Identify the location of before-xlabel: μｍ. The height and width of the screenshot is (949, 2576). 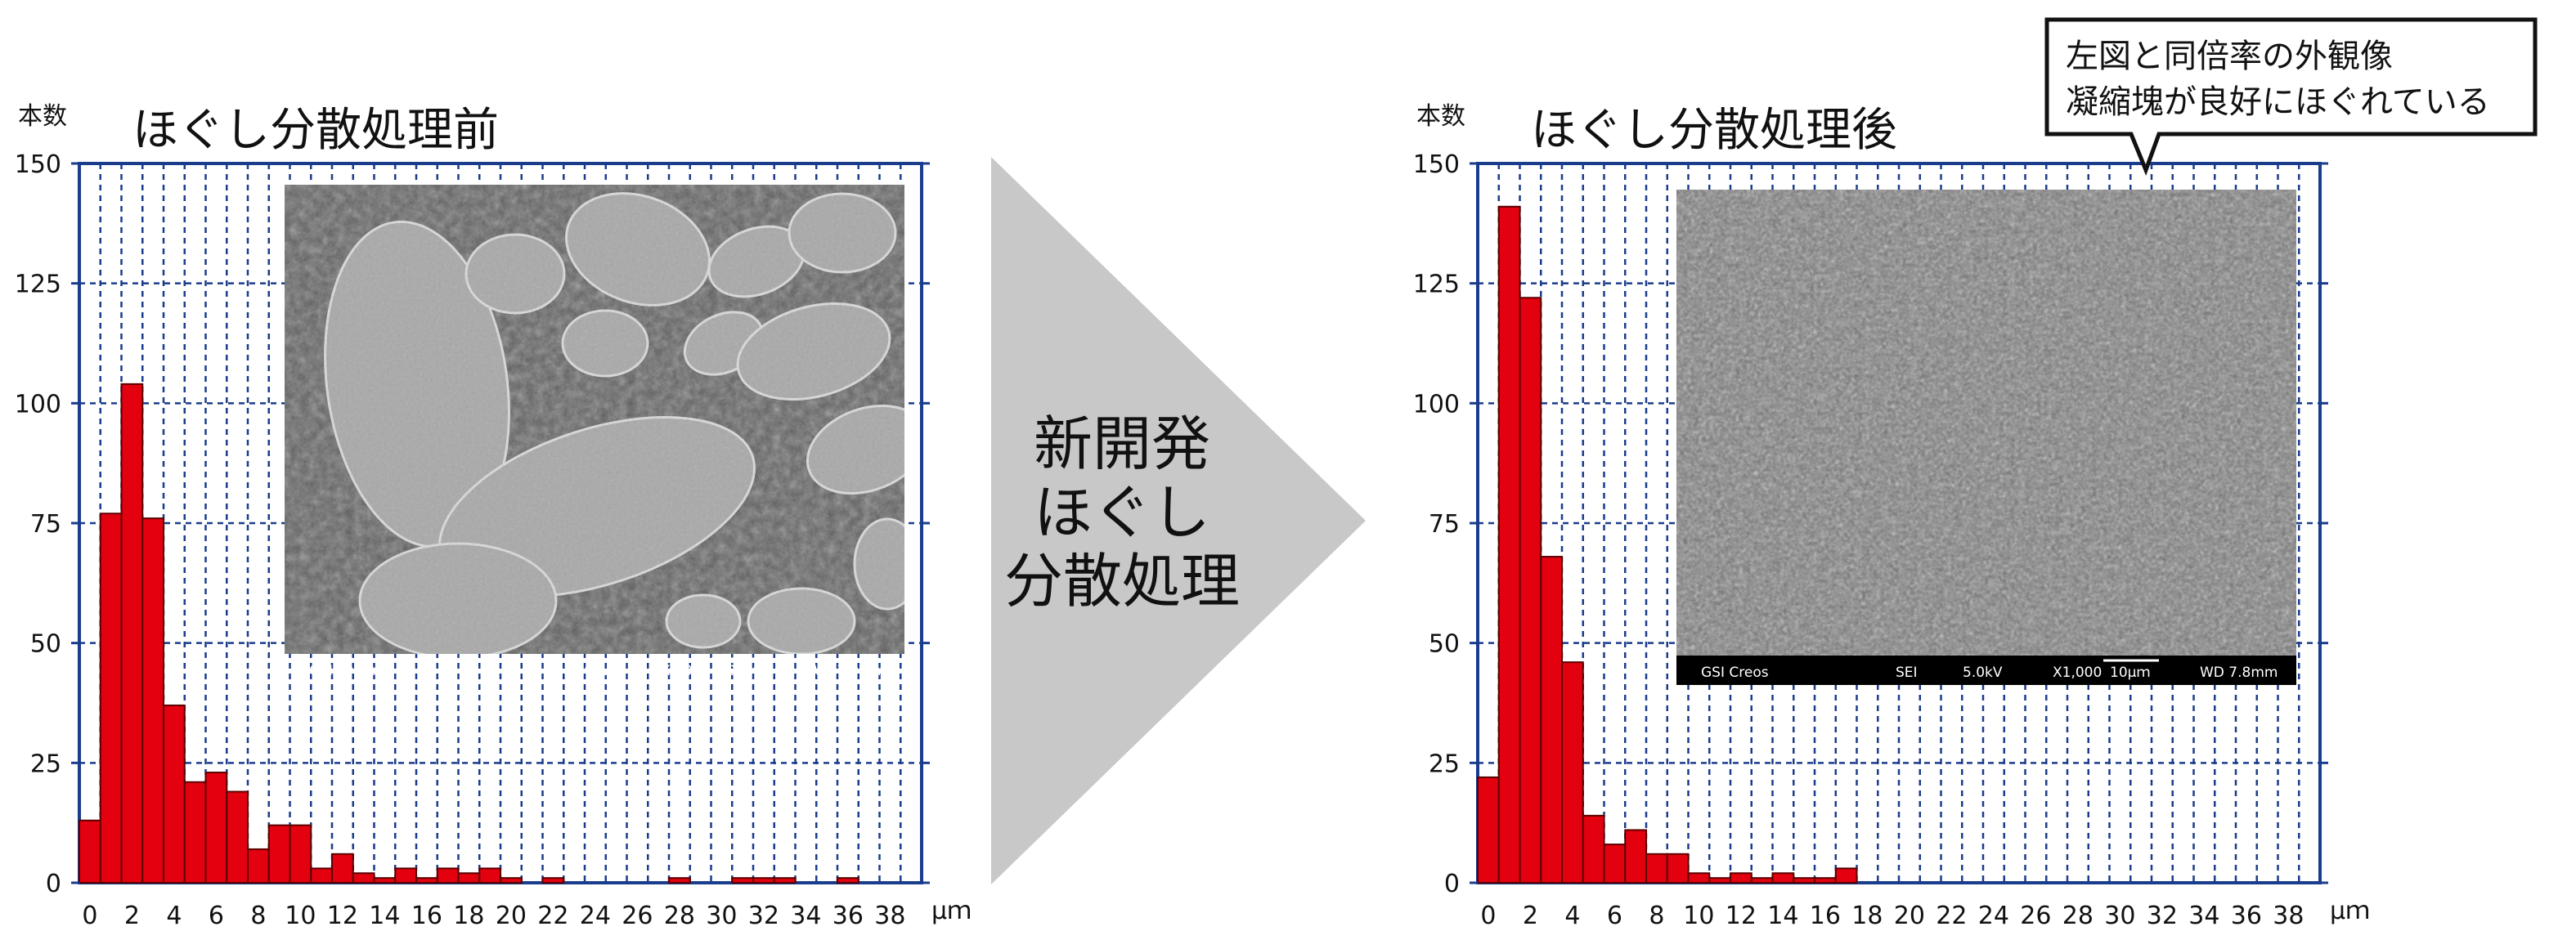
(952, 911).